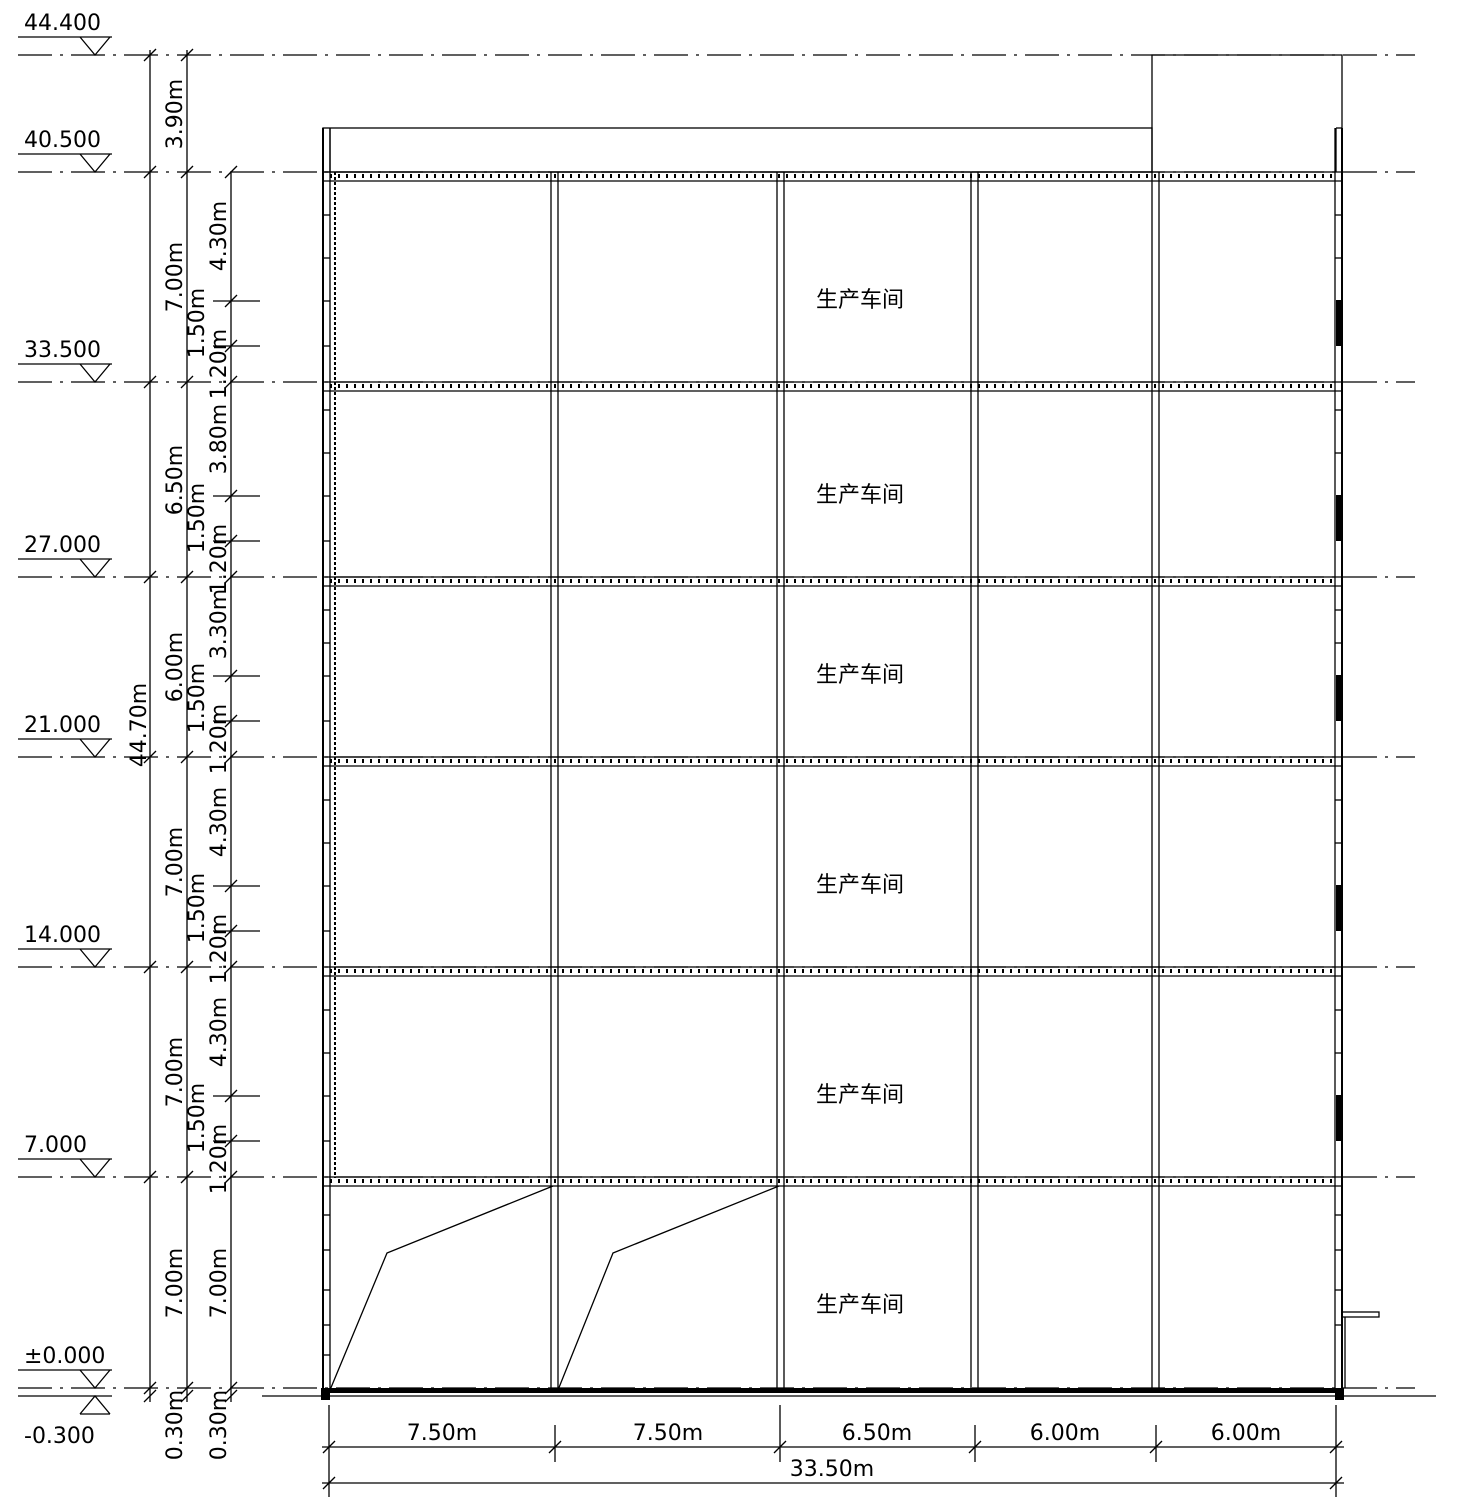 This screenshot has width=1459, height=1502. Describe the element at coordinates (832, 1469) in the screenshot. I see `total-width-label: 33.50m` at that location.